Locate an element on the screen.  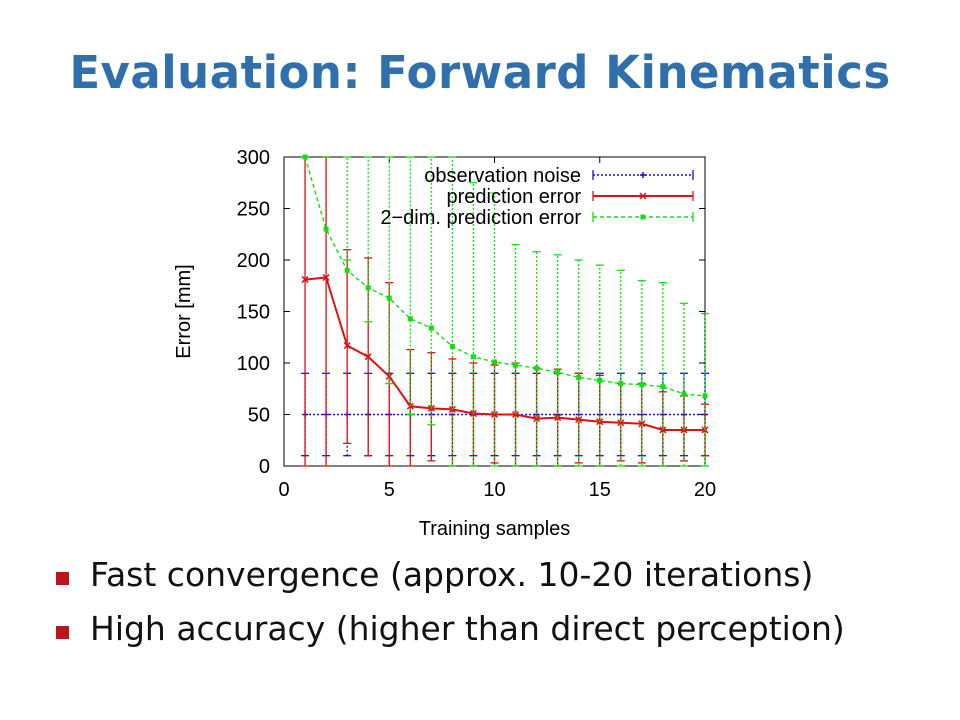
y-tick-label: 150 is located at coordinates (253, 313).